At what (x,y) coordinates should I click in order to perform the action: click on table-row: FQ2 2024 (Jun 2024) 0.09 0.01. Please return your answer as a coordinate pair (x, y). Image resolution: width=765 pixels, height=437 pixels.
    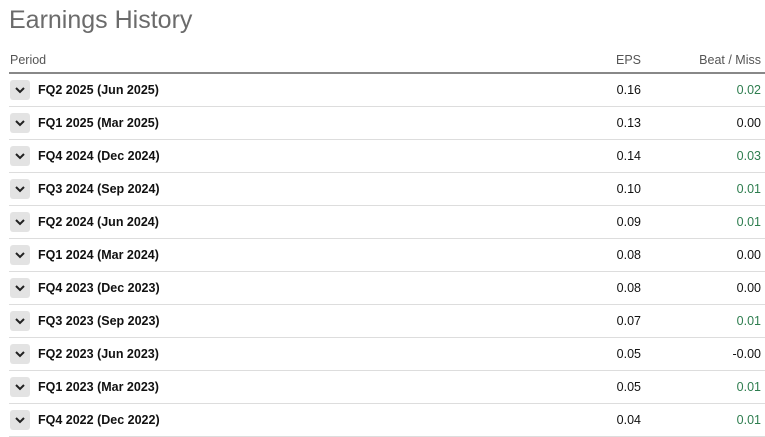
    Looking at the image, I should click on (387, 222).